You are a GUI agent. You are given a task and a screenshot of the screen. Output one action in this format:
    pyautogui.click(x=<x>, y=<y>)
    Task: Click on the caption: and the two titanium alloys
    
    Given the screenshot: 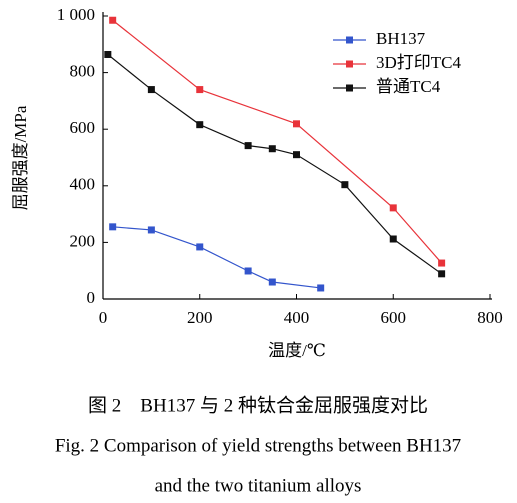 What is the action you would take?
    pyautogui.click(x=258, y=485)
    